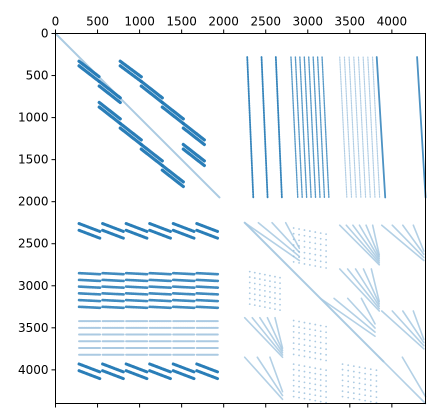  I want to click on y-tick-label: 1000, so click(33, 118).